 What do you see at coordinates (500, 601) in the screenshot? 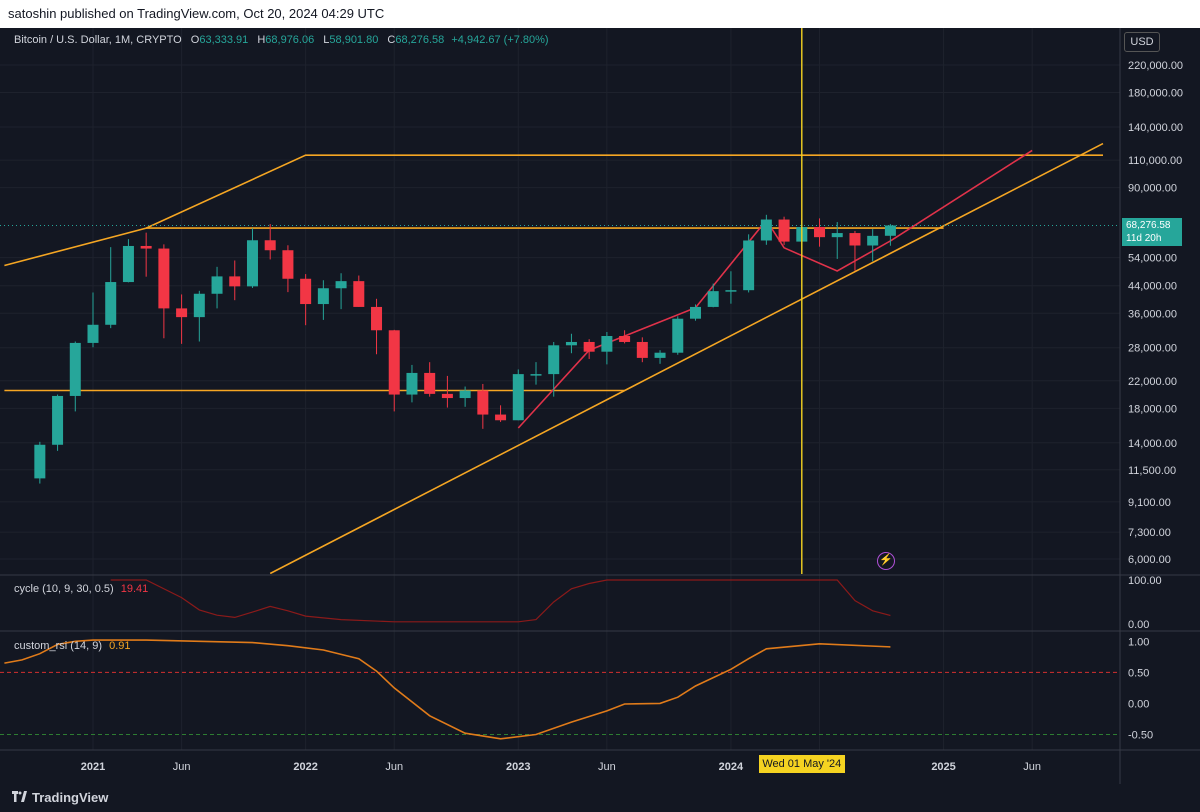
I see `cycle-line` at bounding box center [500, 601].